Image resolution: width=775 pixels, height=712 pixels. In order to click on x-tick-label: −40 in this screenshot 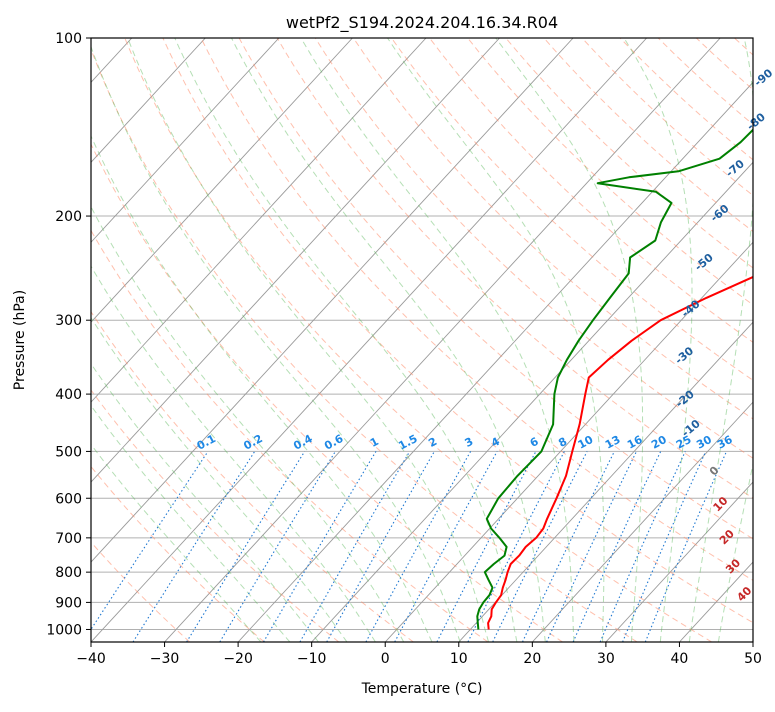, I will do `click(91, 659)`.